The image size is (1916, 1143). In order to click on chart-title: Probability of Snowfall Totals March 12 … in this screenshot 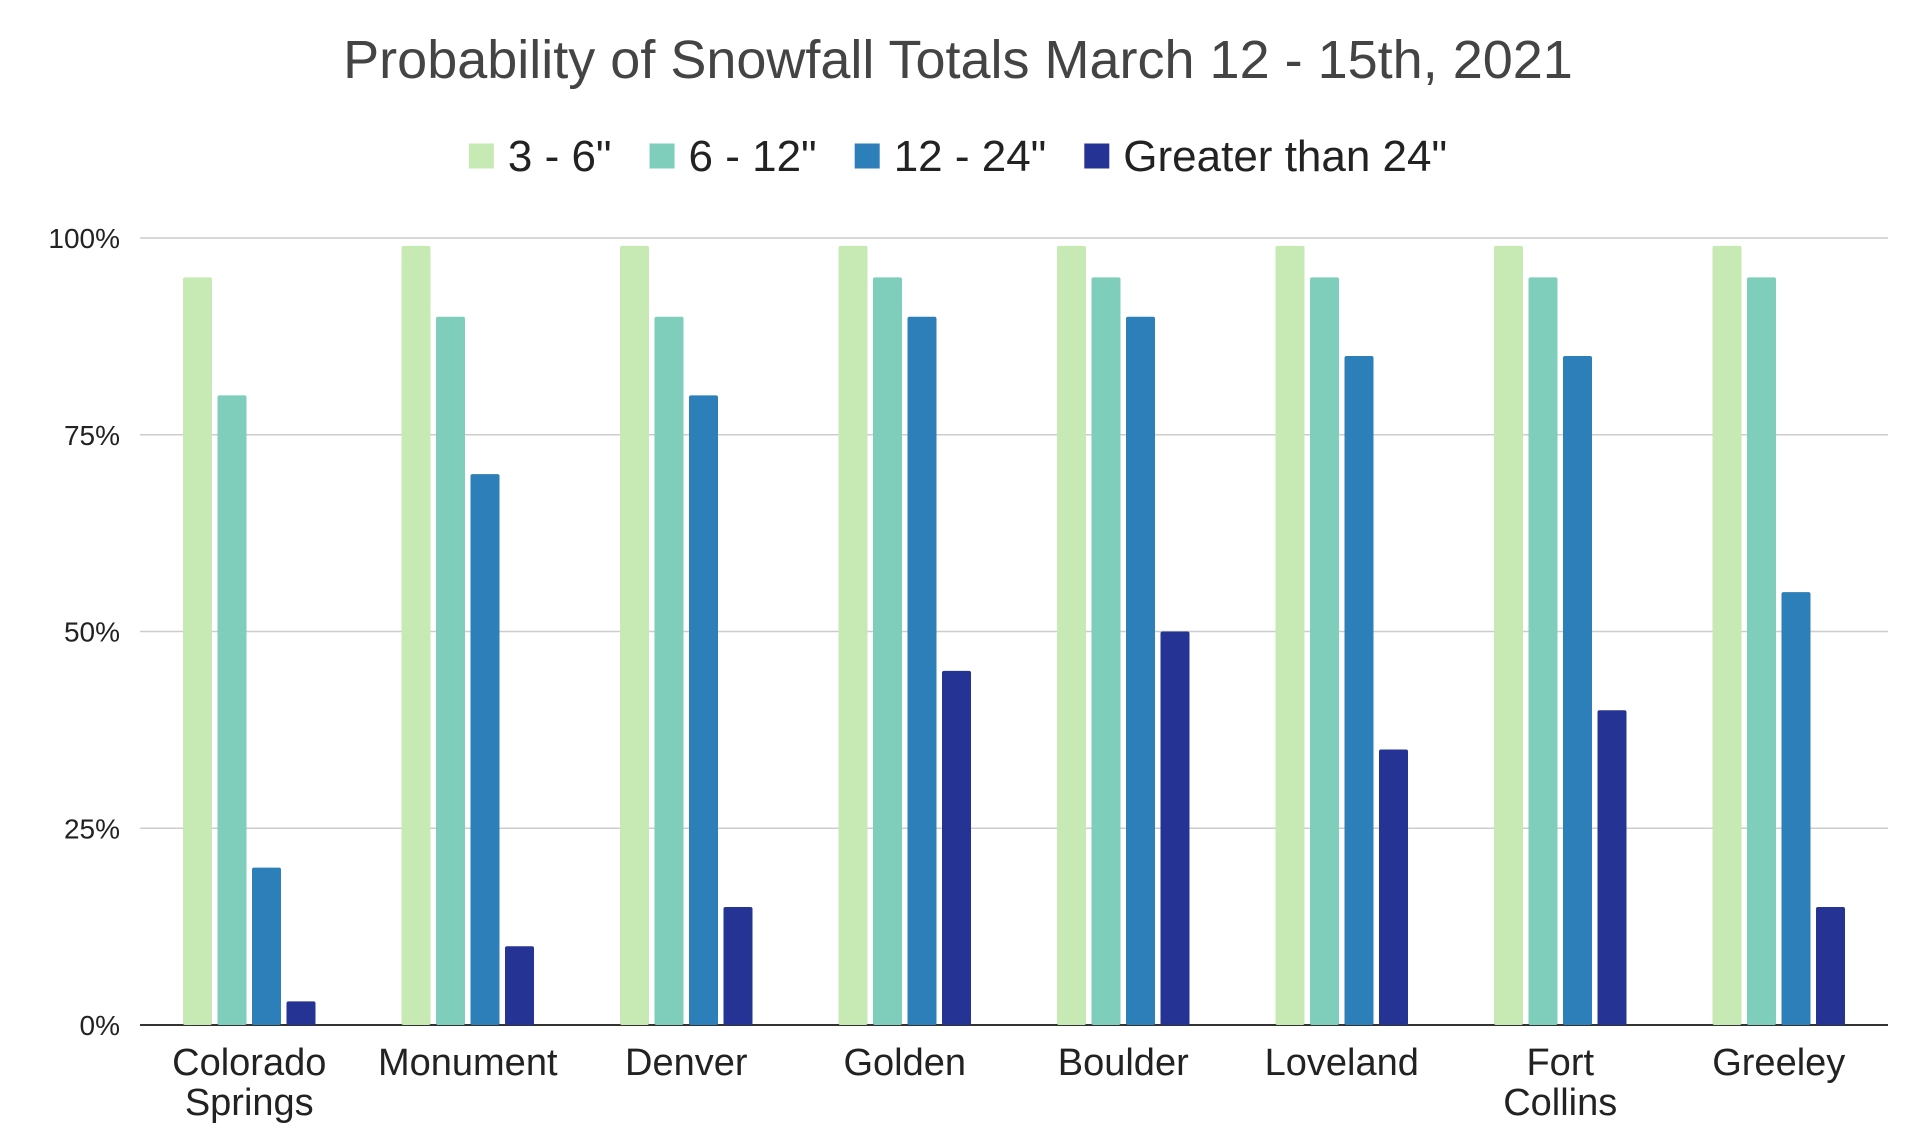, I will do `click(958, 60)`.